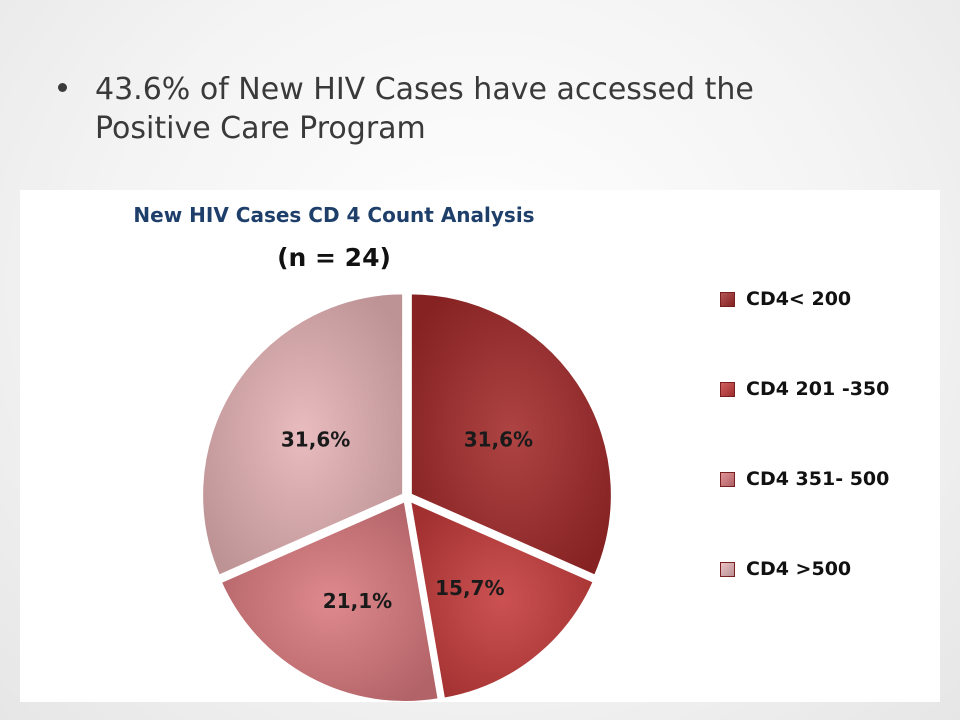 This screenshot has width=960, height=720. Describe the element at coordinates (334, 215) in the screenshot. I see `chart-title: New HIV Cases CD 4 Count Analysis` at that location.